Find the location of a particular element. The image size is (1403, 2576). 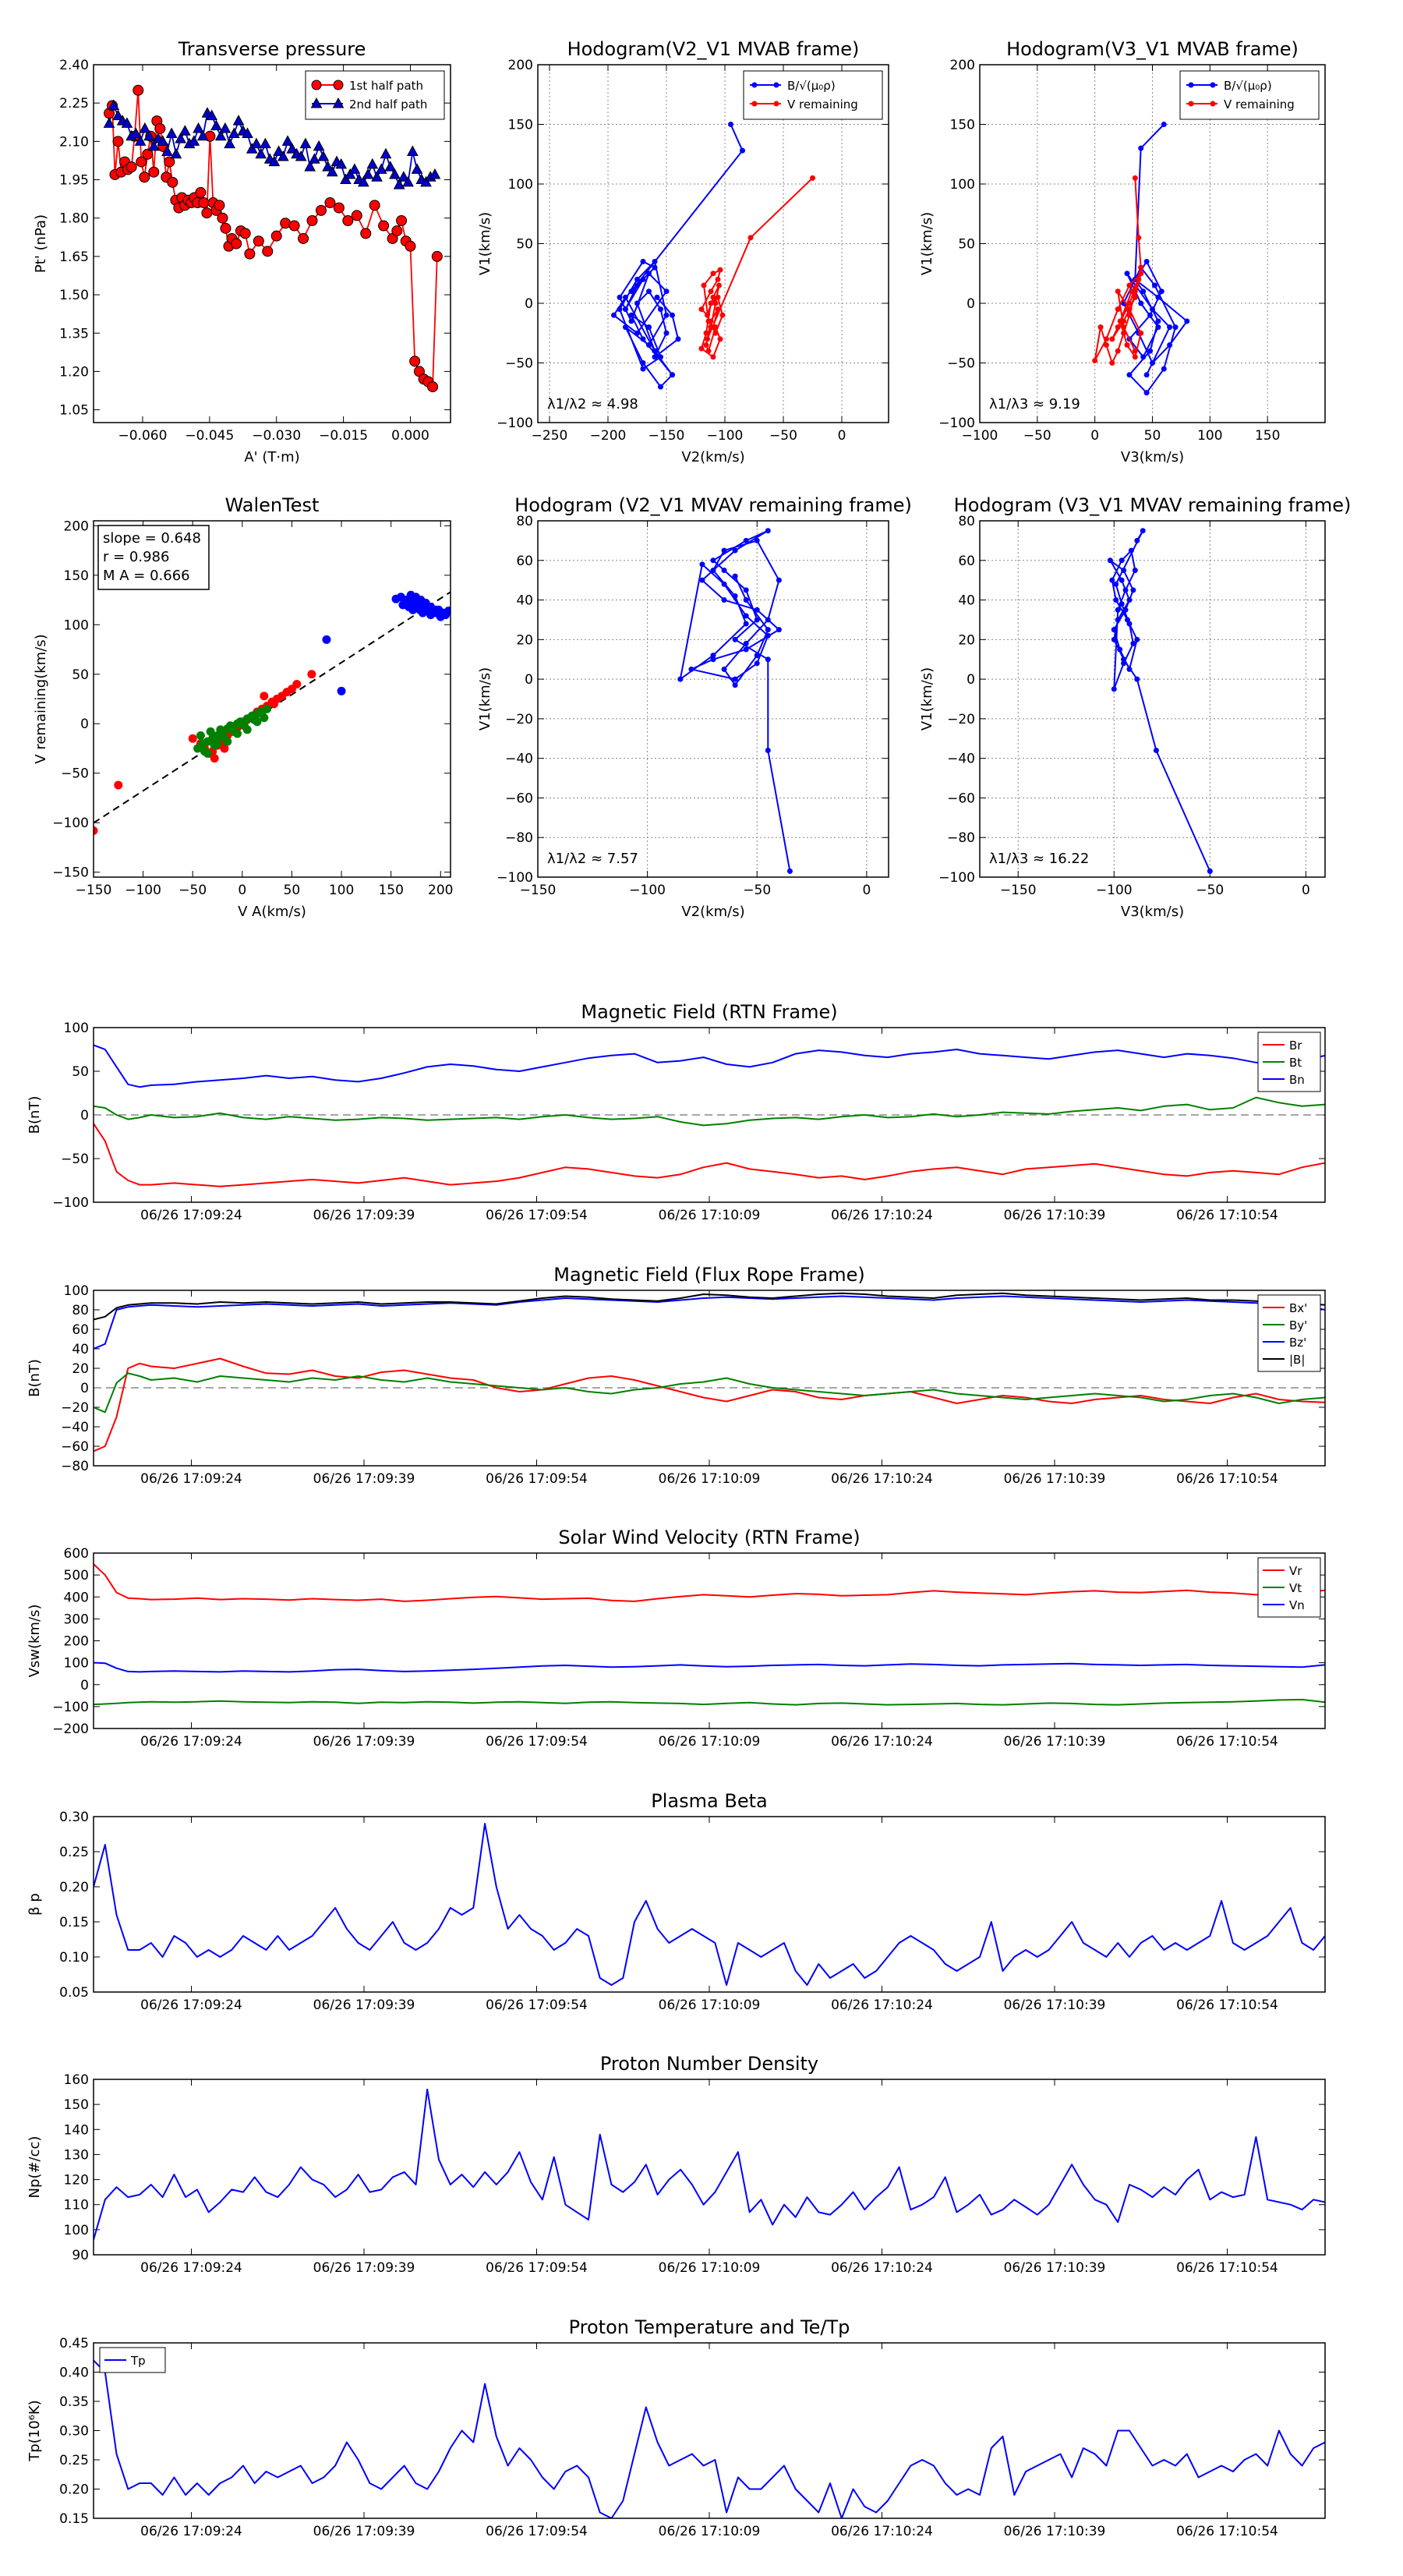

legend-marker is located at coordinates (316, 102).